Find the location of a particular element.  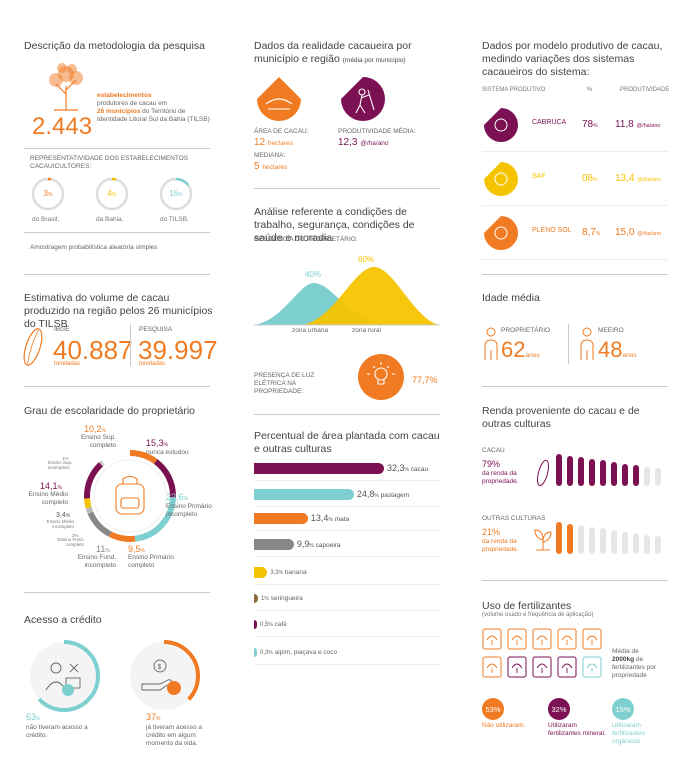

residence-label: RESIDÊNCIA DO PROPRIETÁRIO: is located at coordinates (306, 239).